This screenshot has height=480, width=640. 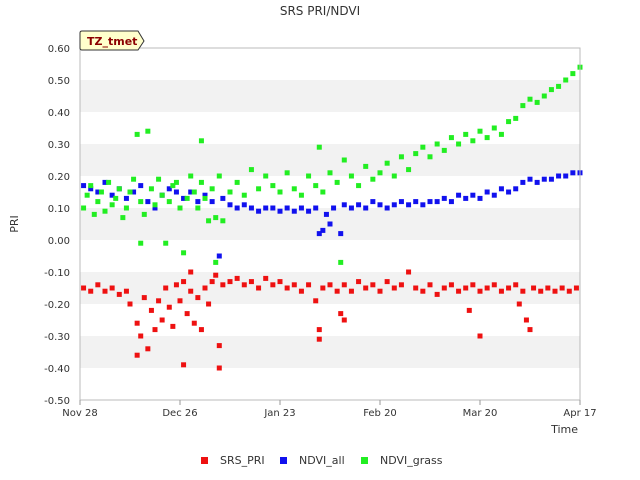 I want to click on y-tick-label: -0.10, so click(x=57, y=273).